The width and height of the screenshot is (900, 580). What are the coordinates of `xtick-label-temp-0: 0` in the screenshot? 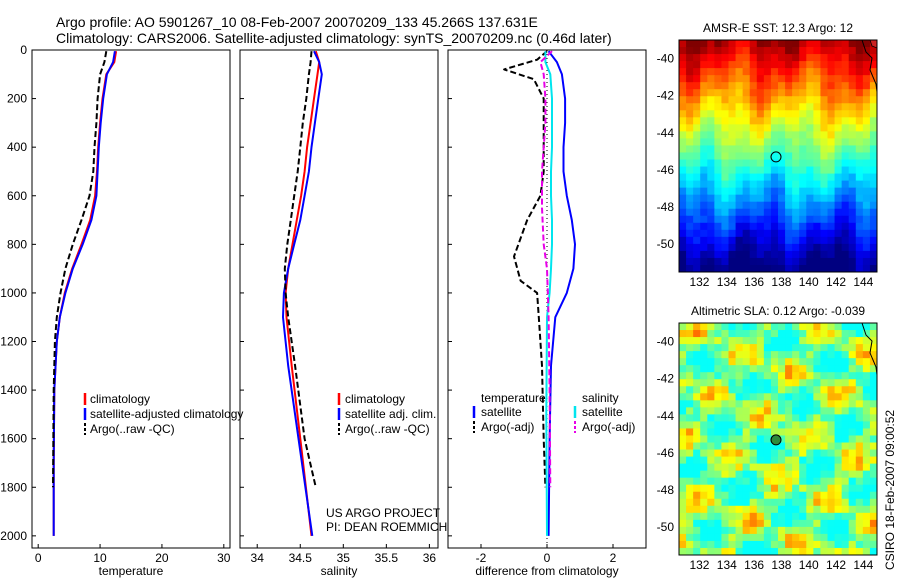 It's located at (38, 558).